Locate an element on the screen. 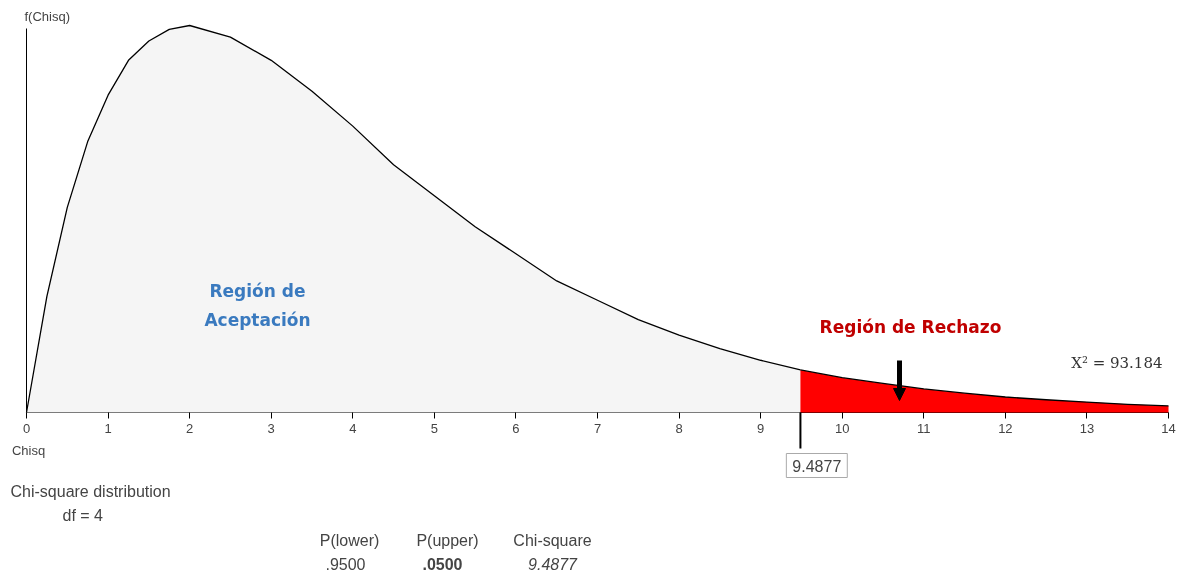  x-tick-label: 4 is located at coordinates (353, 428).